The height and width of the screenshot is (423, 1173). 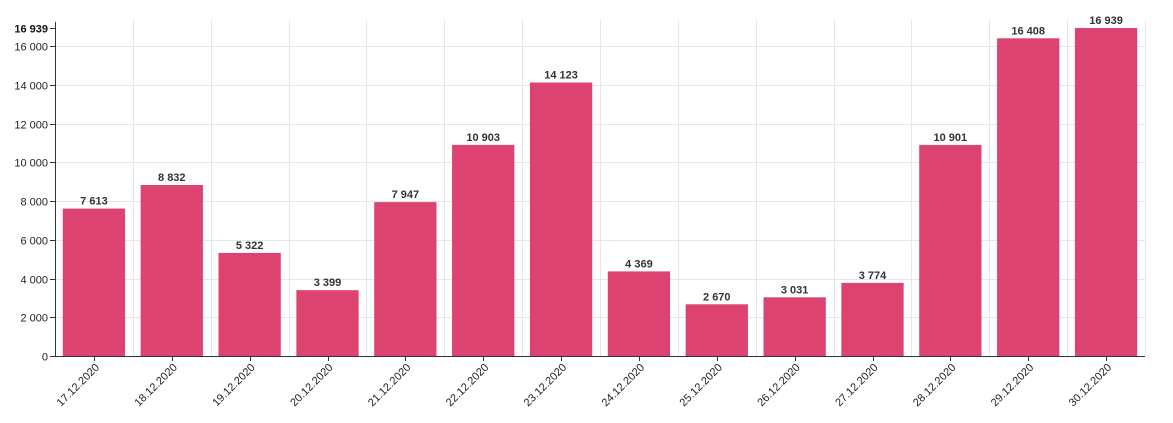 What do you see at coordinates (1106, 21) in the screenshot?
I see `data-label: 16 939` at bounding box center [1106, 21].